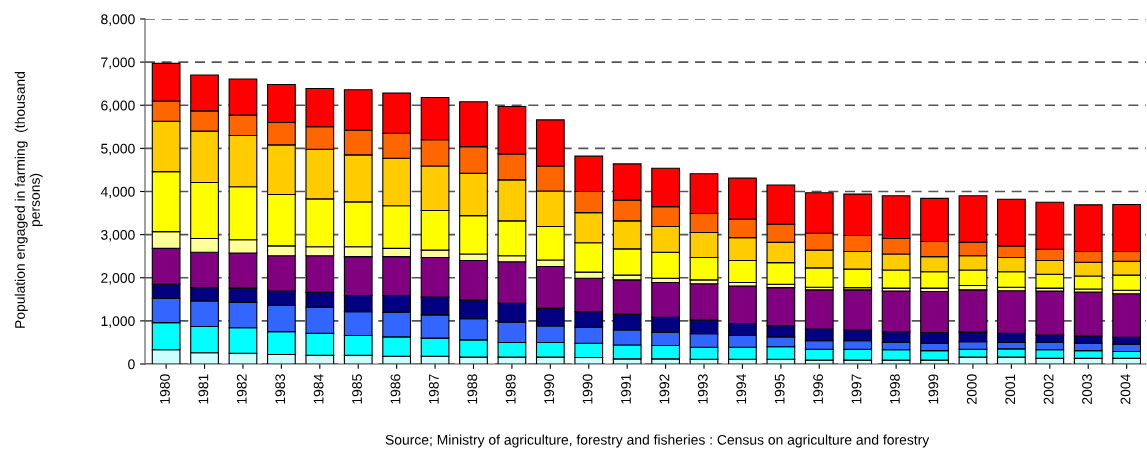 The image size is (1147, 450). What do you see at coordinates (117, 192) in the screenshot?
I see `y-tick-label: 4,000` at bounding box center [117, 192].